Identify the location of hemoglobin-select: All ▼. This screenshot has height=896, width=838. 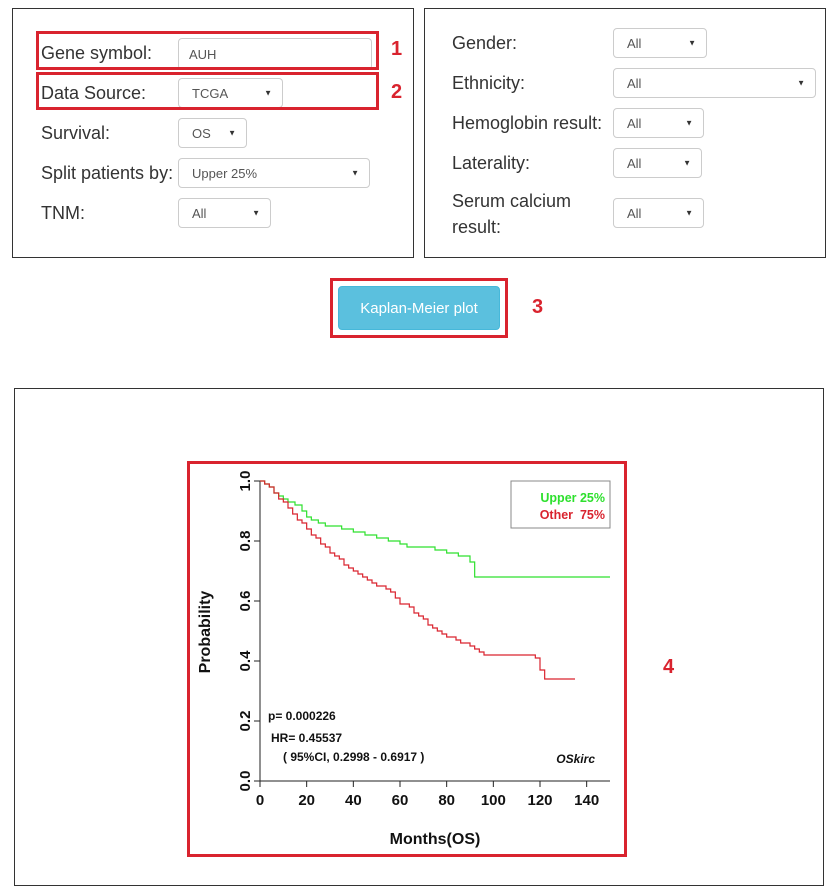
(658, 123).